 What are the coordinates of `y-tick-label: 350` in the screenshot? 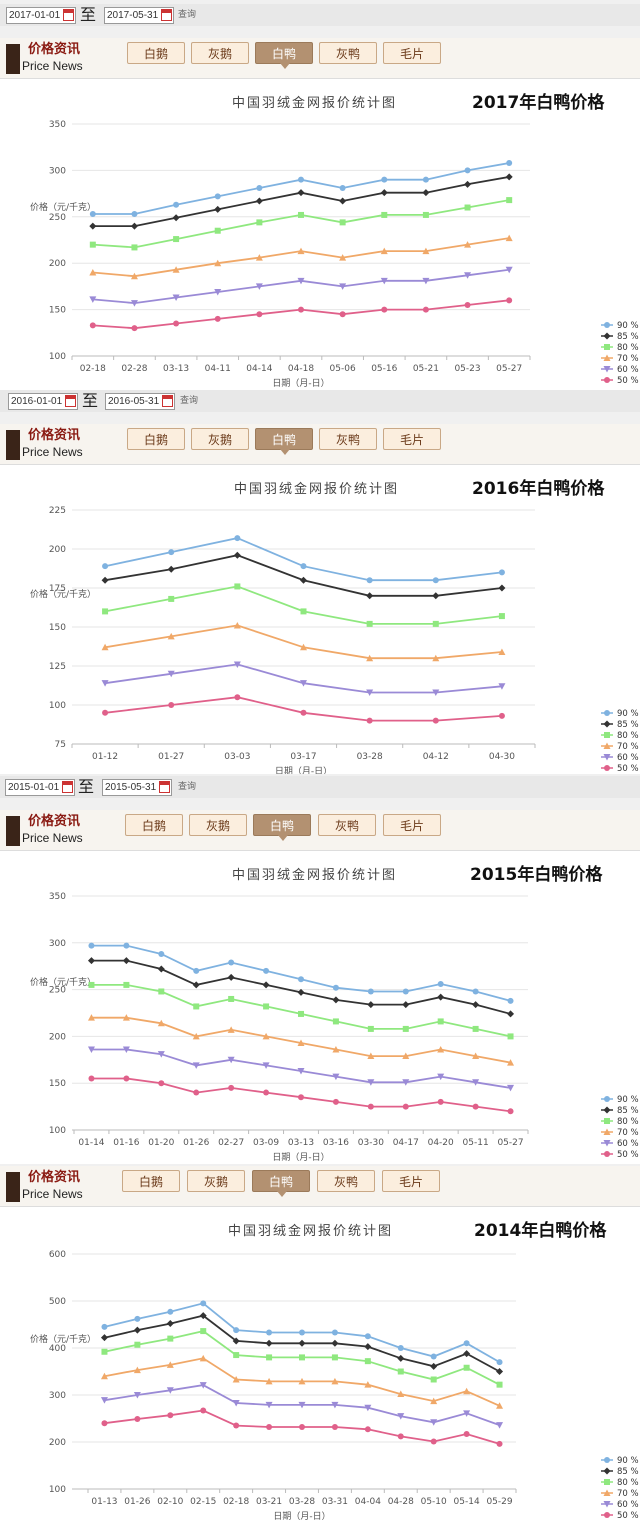 It's located at (57, 897).